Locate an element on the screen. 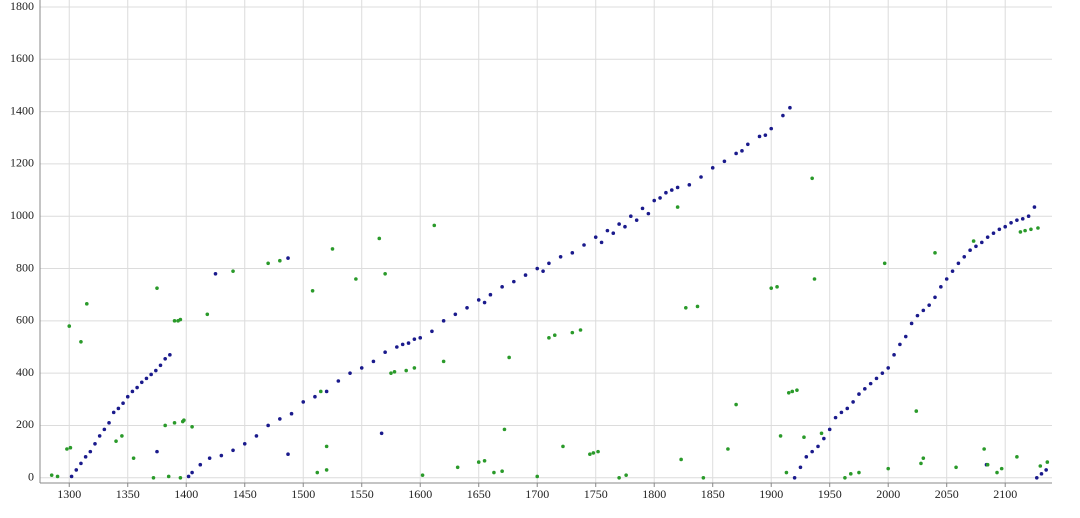 The image size is (1080, 518). x-tick-label: 1500 is located at coordinates (303, 494).